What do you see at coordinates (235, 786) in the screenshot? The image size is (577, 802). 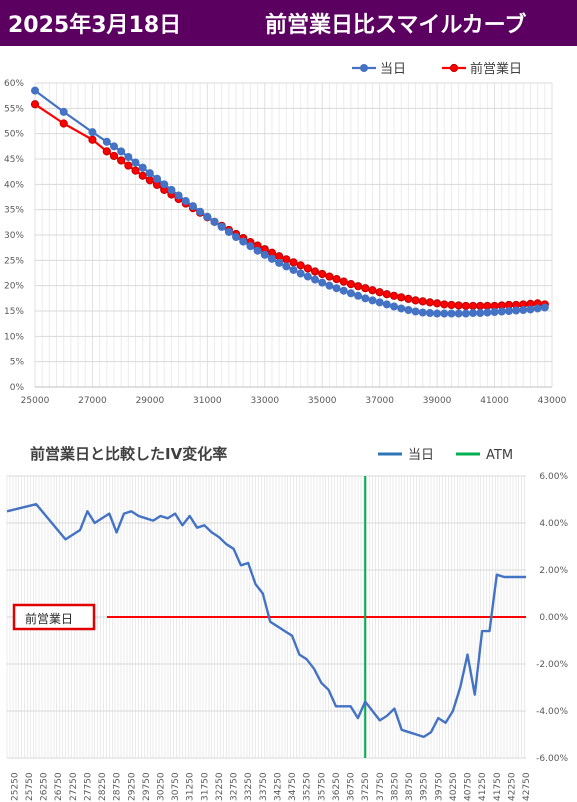 I see `x-tick-label: 32750` at bounding box center [235, 786].